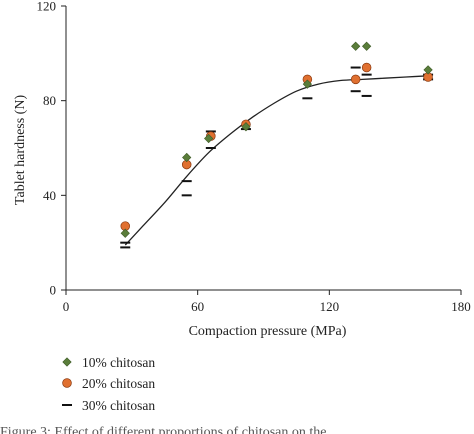  What do you see at coordinates (461, 306) in the screenshot?
I see `x-tick-label: 180` at bounding box center [461, 306].